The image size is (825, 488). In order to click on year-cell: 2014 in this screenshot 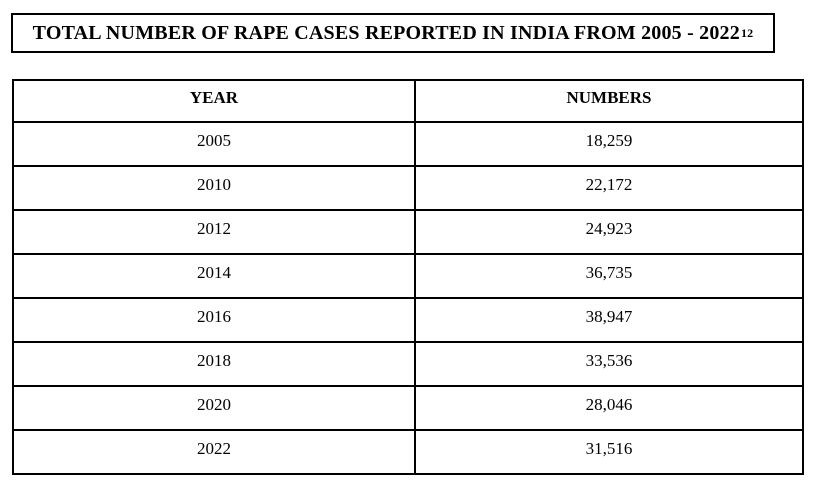, I will do `click(214, 276)`.